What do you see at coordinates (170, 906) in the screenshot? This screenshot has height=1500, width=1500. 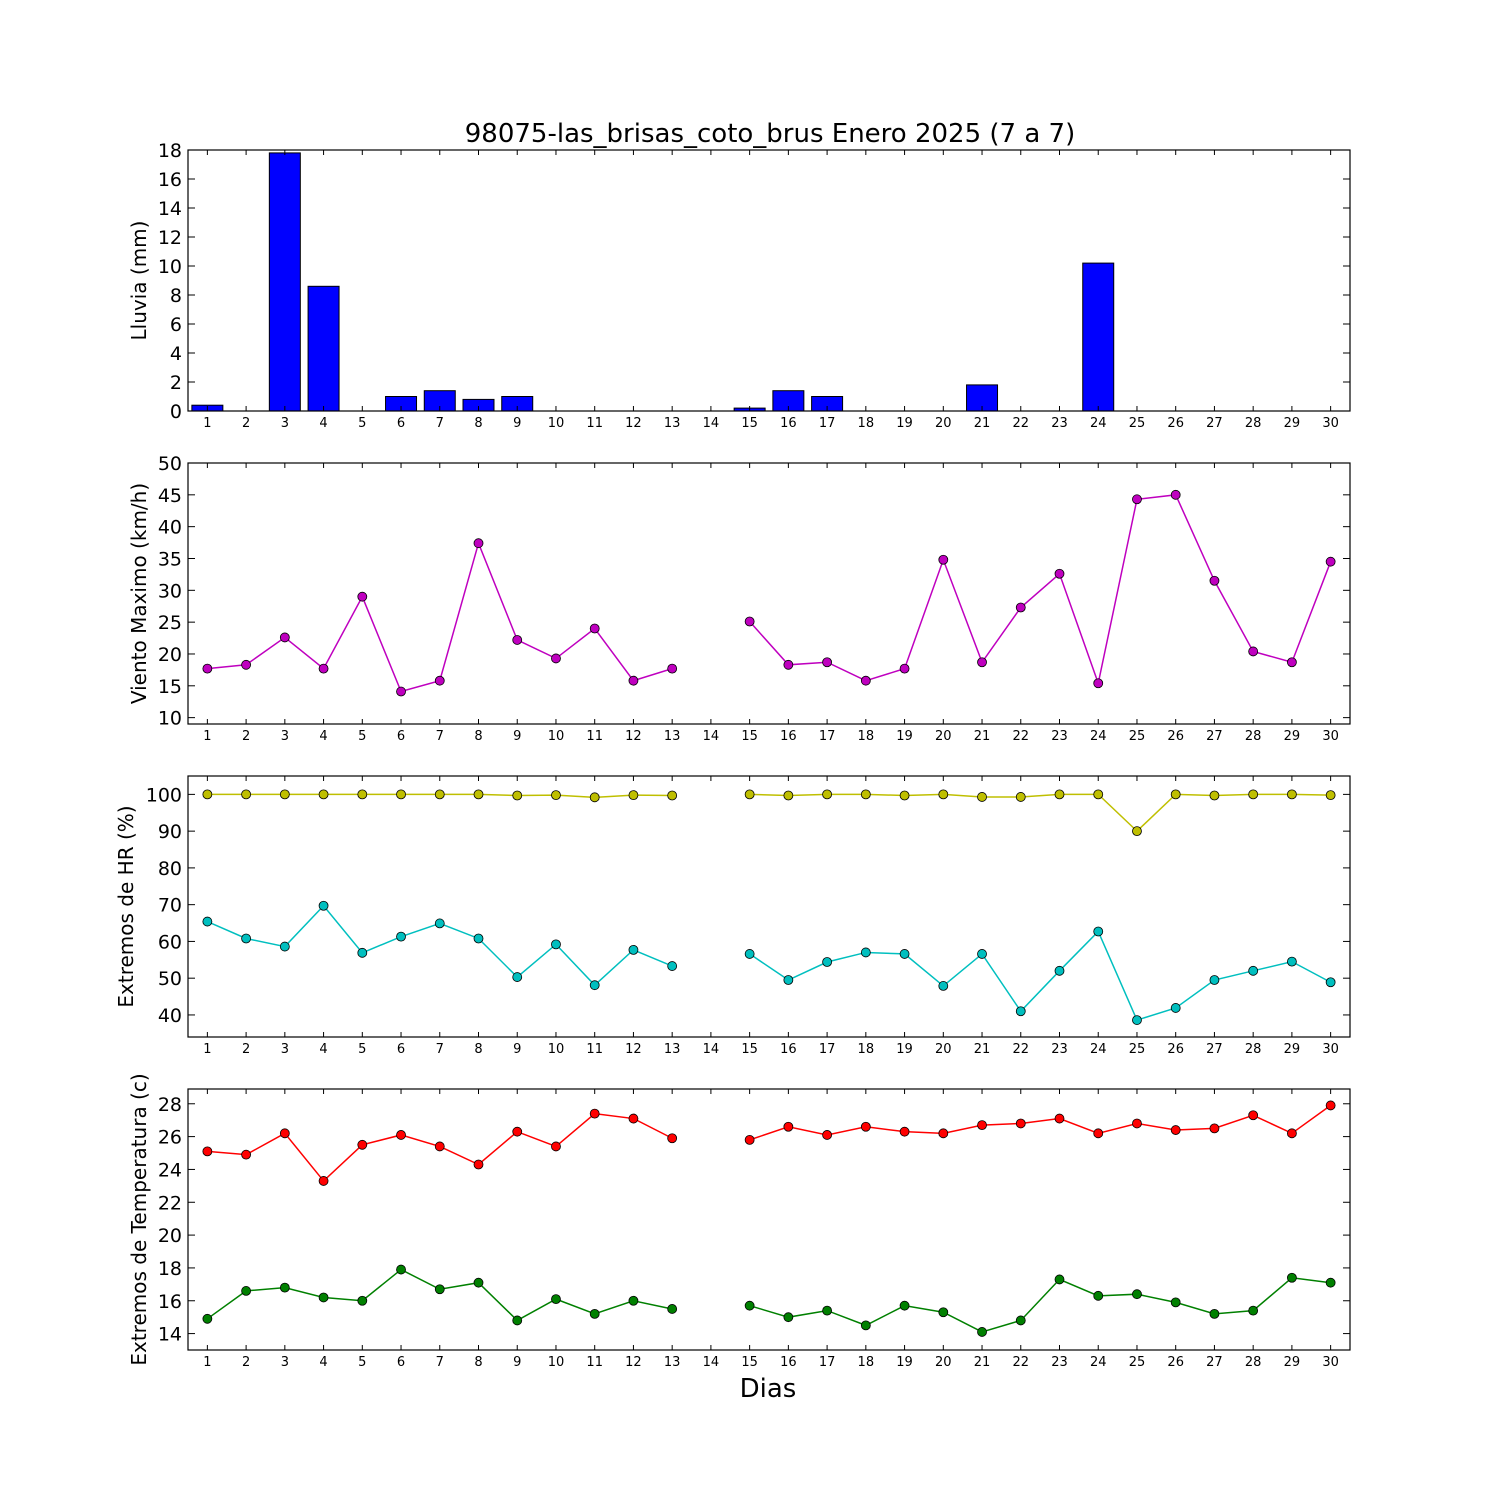 I see `y-tick-label: 70` at bounding box center [170, 906].